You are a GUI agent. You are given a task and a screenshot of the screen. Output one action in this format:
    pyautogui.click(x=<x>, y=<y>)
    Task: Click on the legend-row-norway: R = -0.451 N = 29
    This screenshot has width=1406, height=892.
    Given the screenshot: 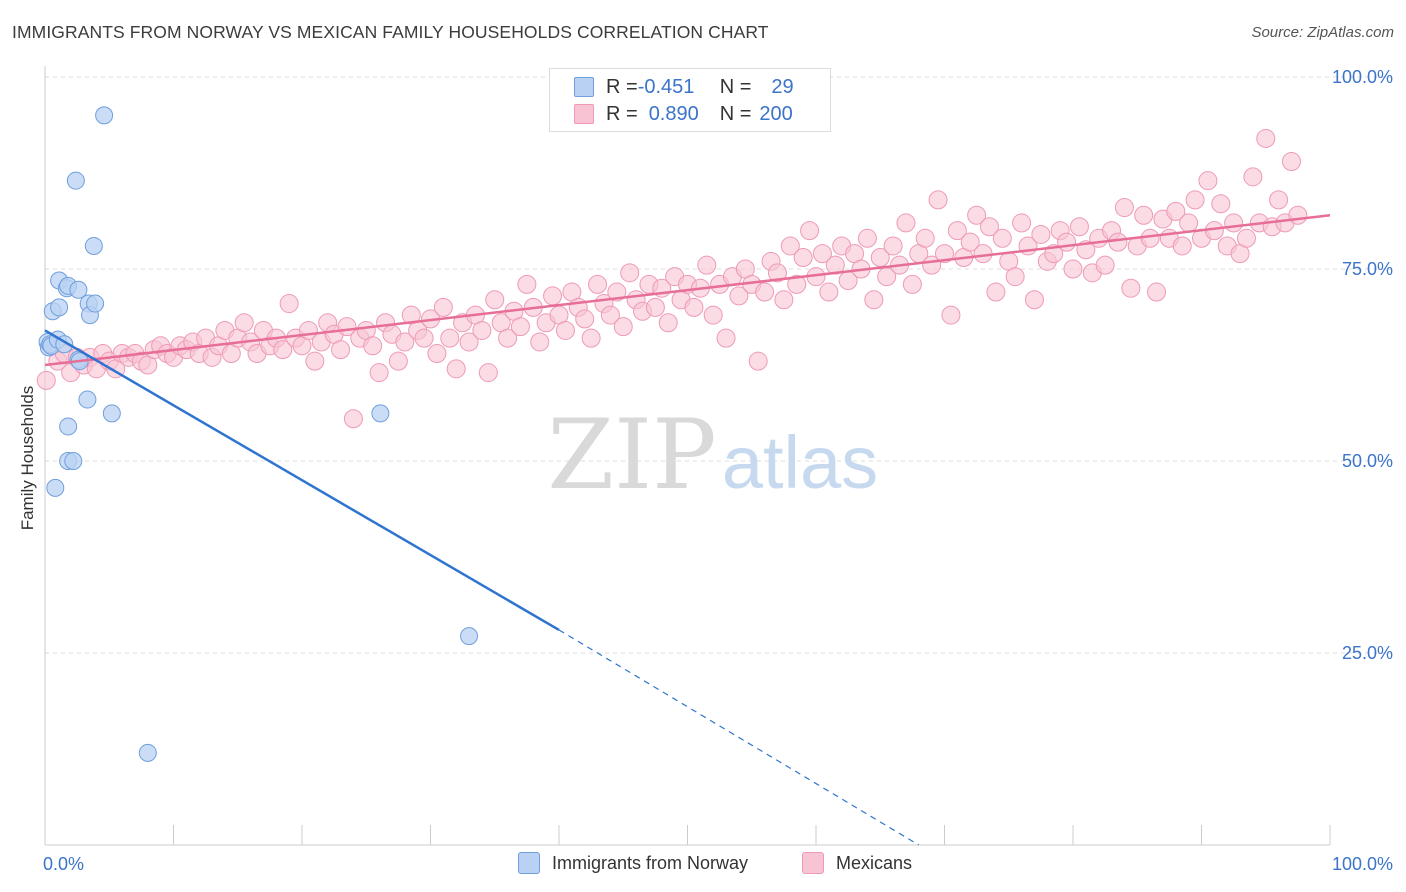 What is the action you would take?
    pyautogui.click(x=684, y=87)
    